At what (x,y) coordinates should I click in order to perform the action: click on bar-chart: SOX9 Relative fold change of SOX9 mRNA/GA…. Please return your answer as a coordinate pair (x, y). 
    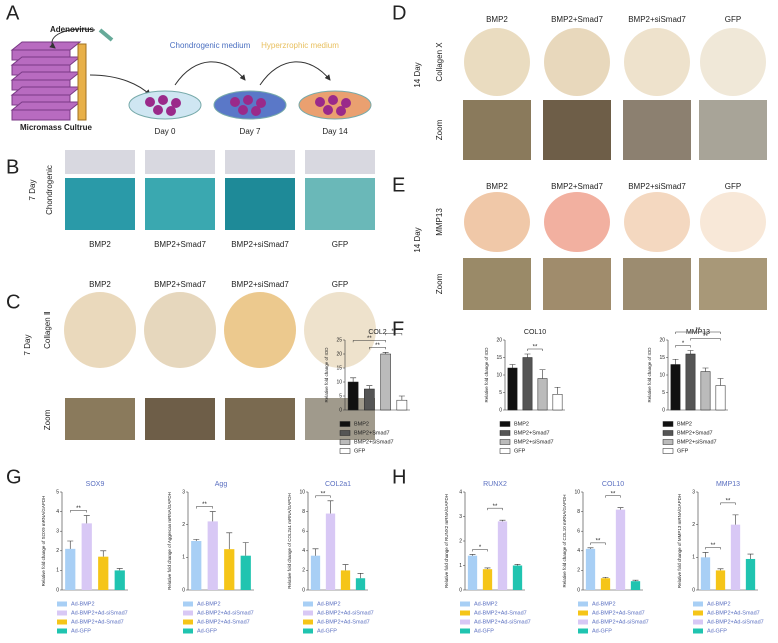
    Looking at the image, I should click on (84, 557).